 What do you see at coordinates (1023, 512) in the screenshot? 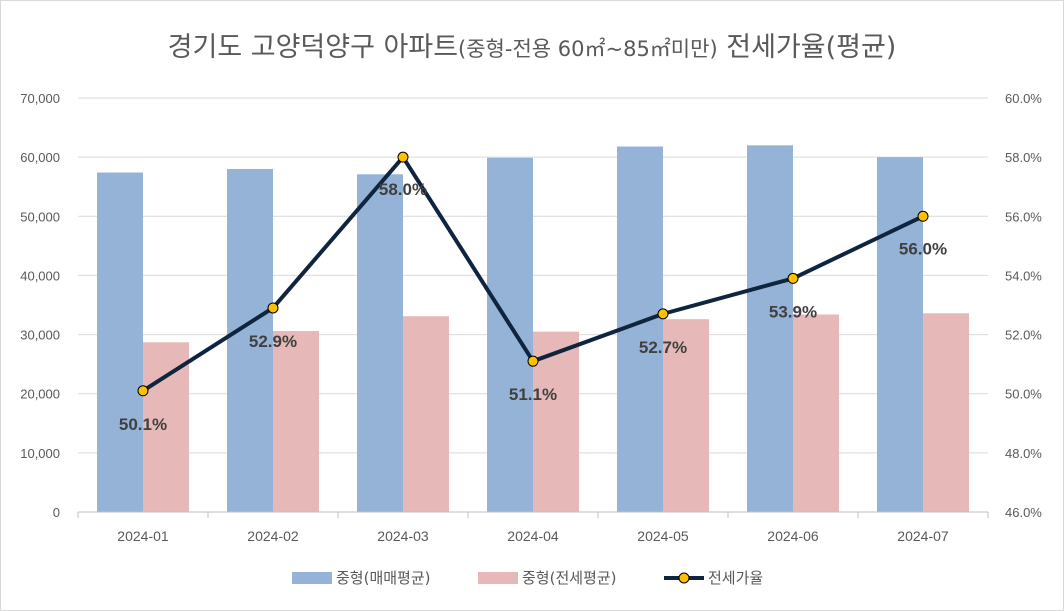
I see `y-right-tick-label: 46.0%` at bounding box center [1023, 512].